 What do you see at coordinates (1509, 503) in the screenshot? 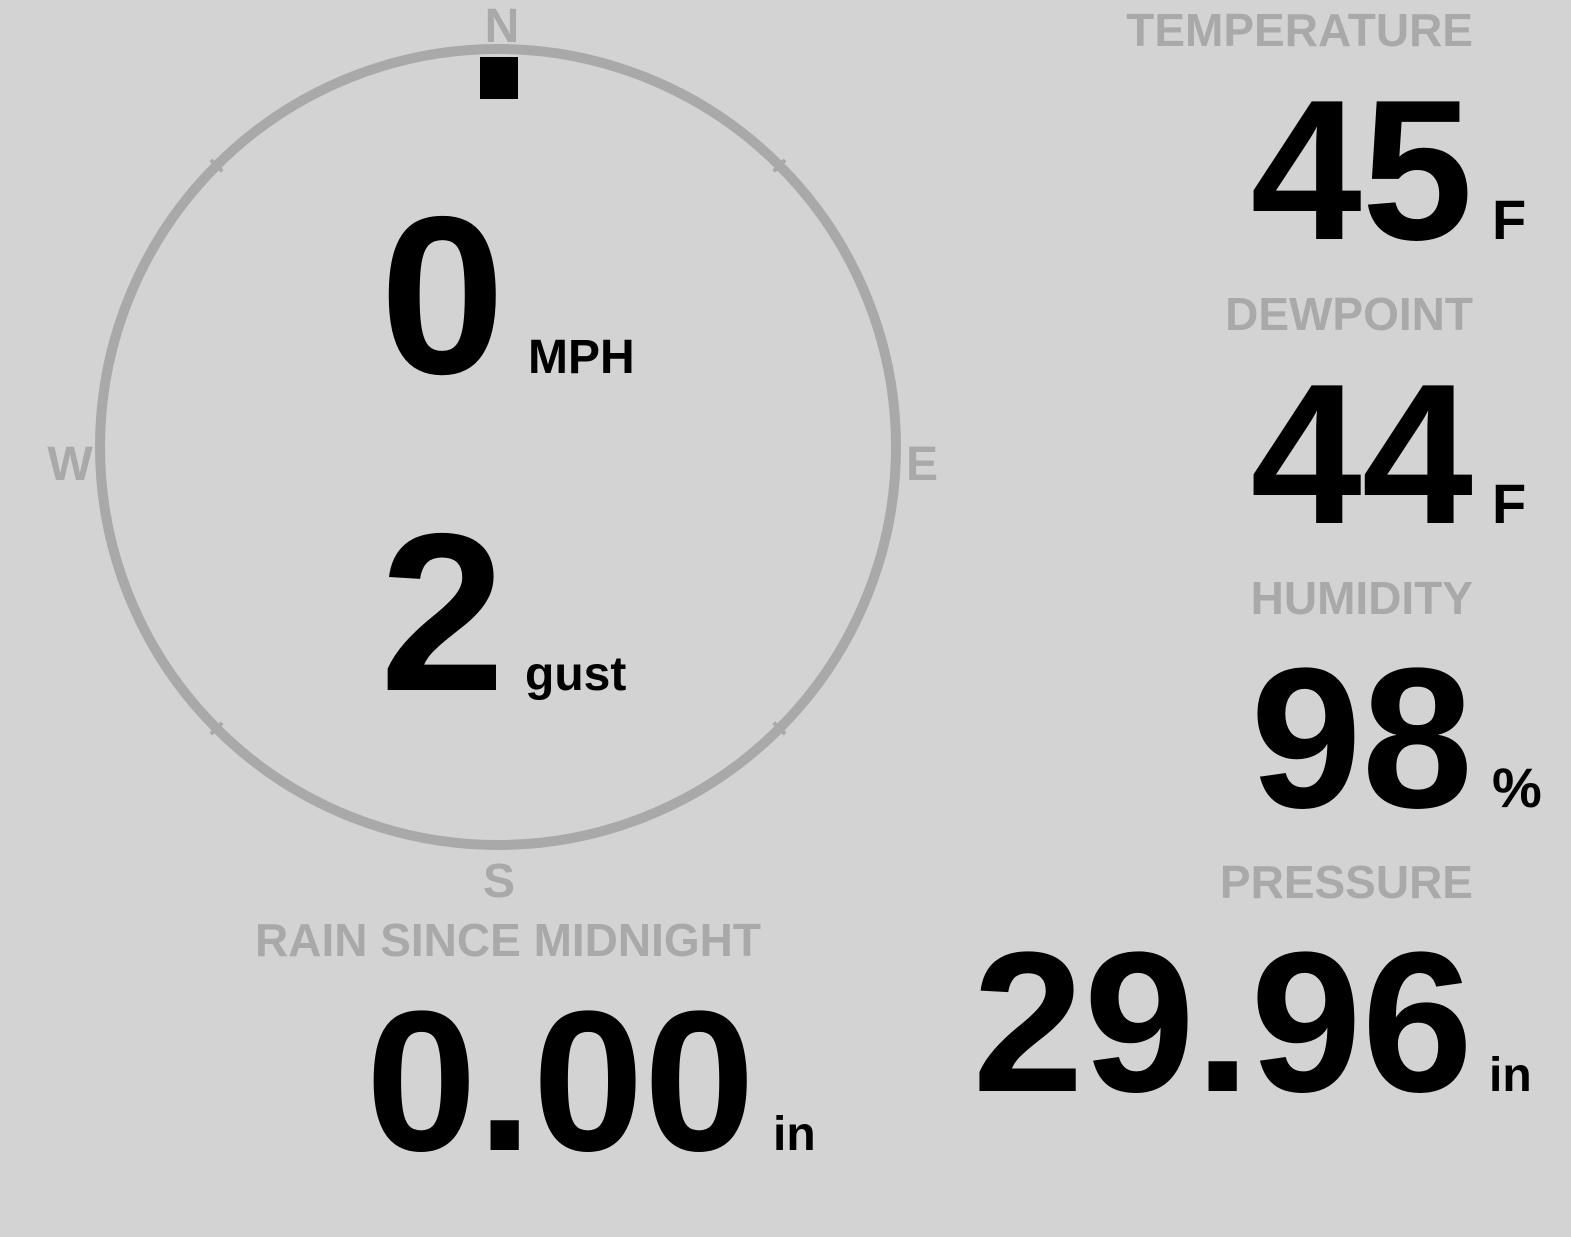
I see `dewpoint-unit: F` at bounding box center [1509, 503].